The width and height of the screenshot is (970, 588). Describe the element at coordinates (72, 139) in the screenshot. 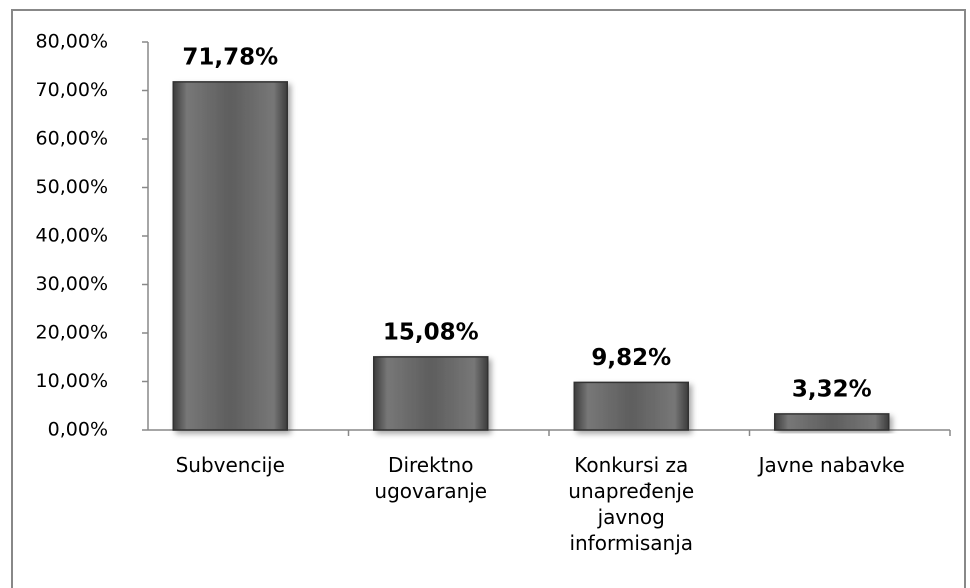

I see `y-tick-label: 60,00%` at that location.